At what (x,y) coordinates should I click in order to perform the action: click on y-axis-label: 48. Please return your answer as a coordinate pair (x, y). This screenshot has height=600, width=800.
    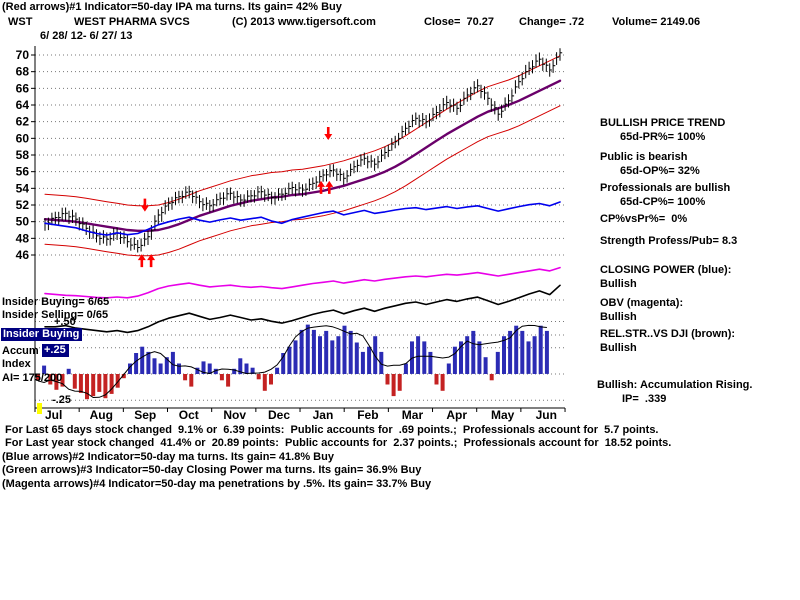
    Looking at the image, I should click on (23, 238).